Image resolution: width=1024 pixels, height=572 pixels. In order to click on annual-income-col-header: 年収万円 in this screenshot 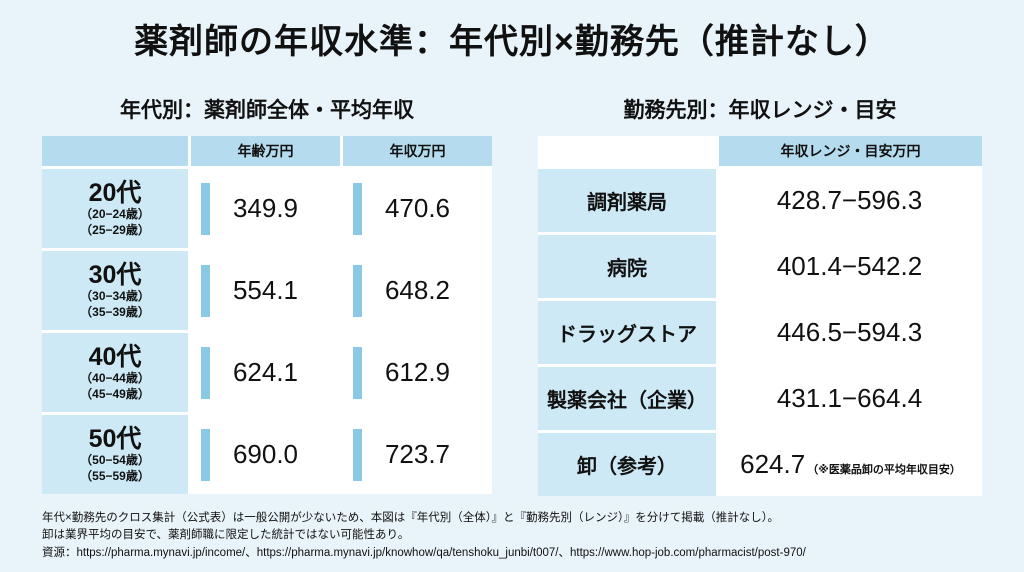, I will do `click(417, 151)`.